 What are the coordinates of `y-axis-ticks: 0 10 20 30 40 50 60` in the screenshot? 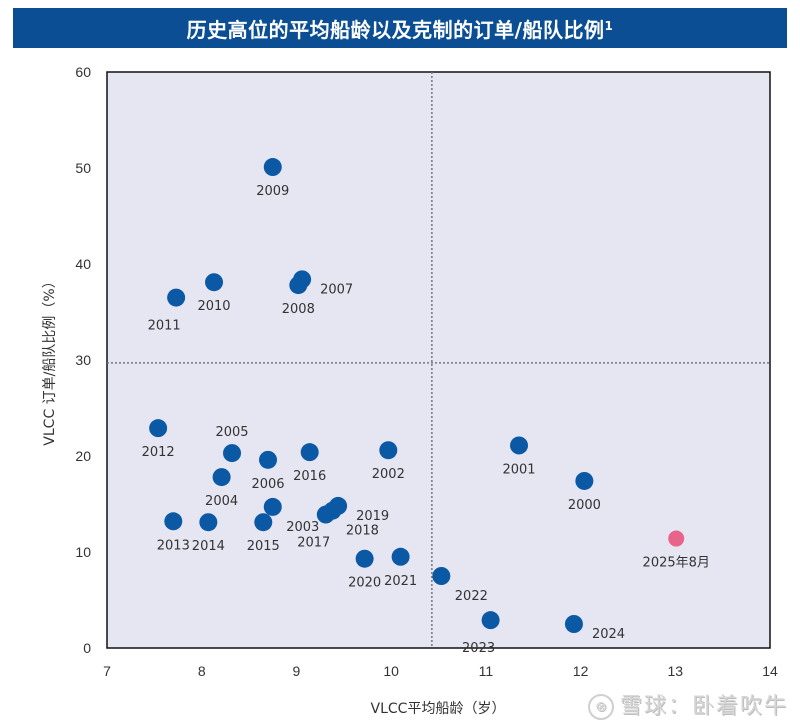 It's located at (83, 360).